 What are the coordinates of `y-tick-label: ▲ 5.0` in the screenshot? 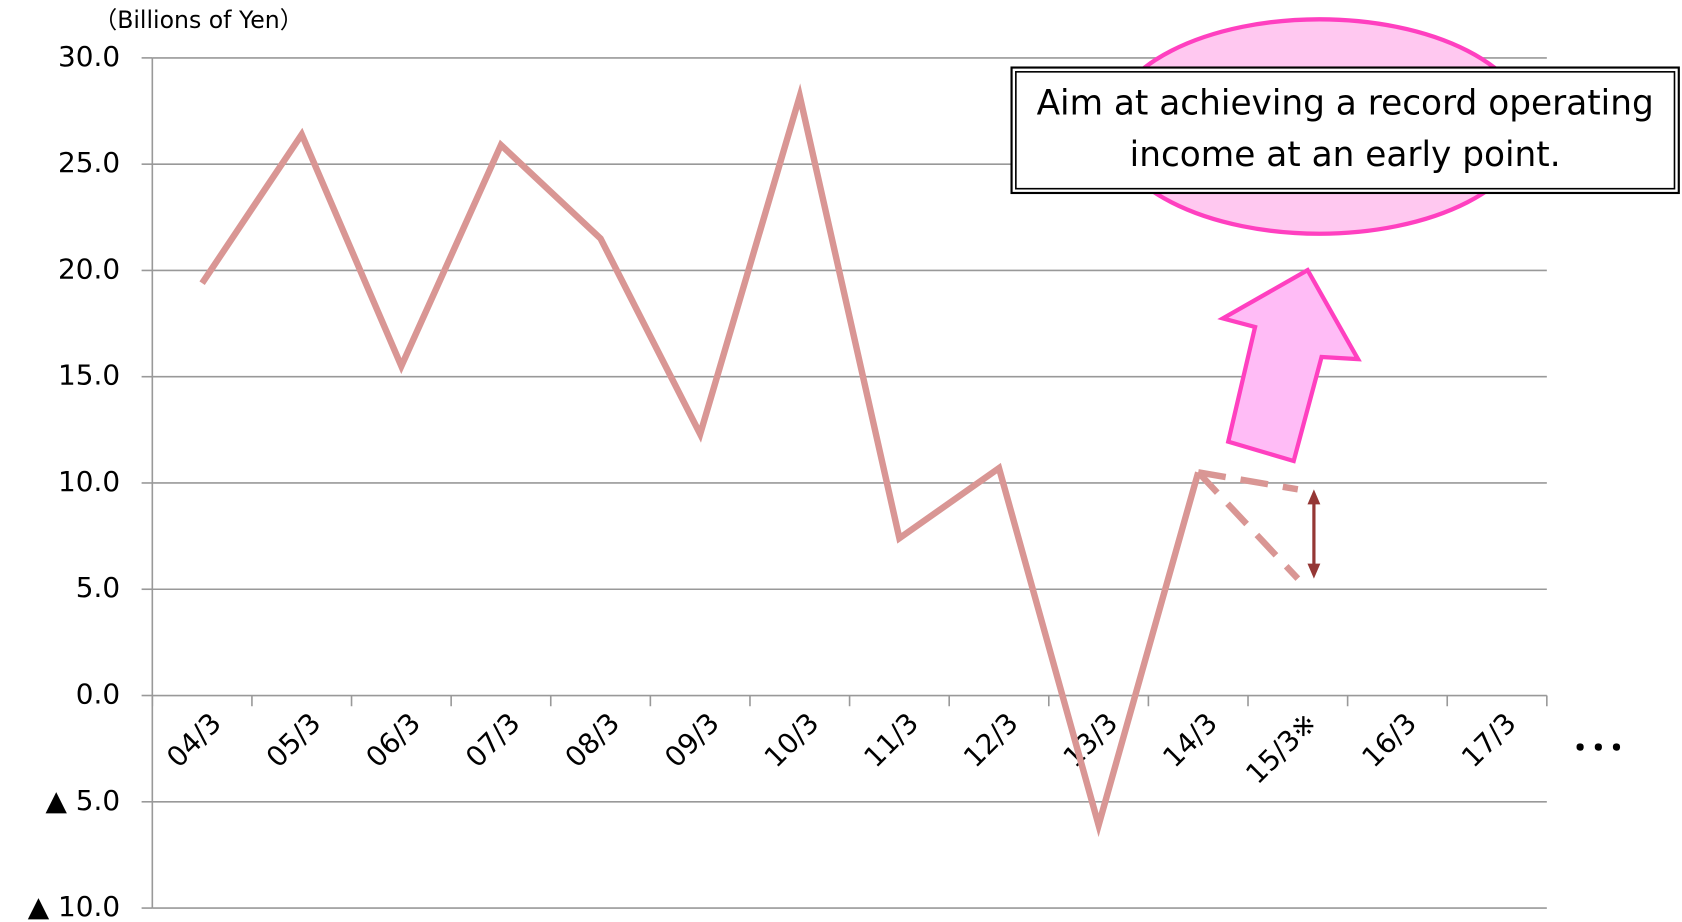 It's located at (82, 800).